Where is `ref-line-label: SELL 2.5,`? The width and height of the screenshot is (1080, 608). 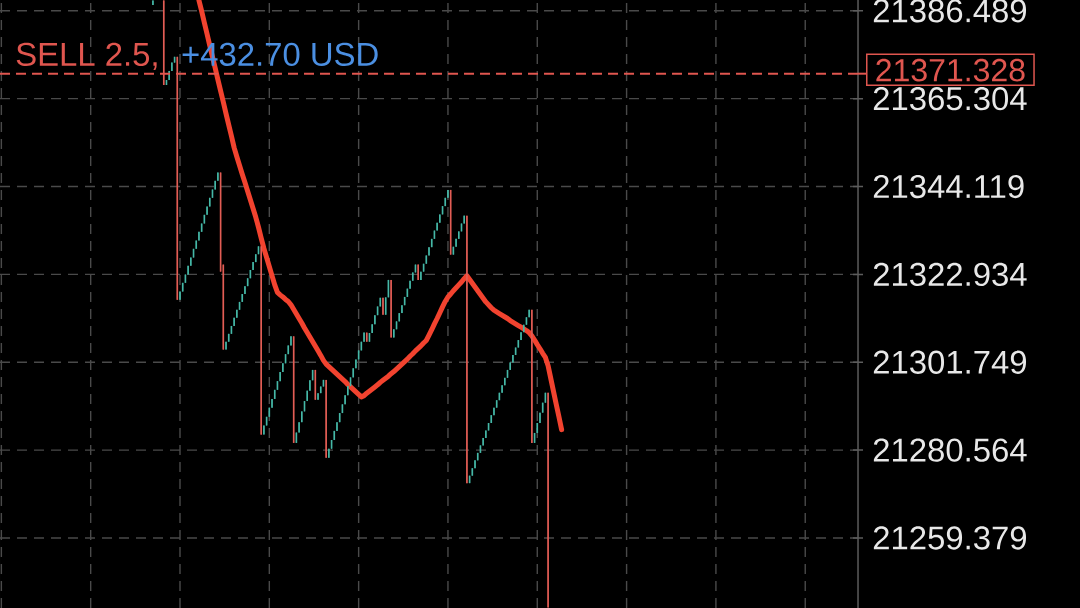
ref-line-label: SELL 2.5, is located at coordinates (86, 56).